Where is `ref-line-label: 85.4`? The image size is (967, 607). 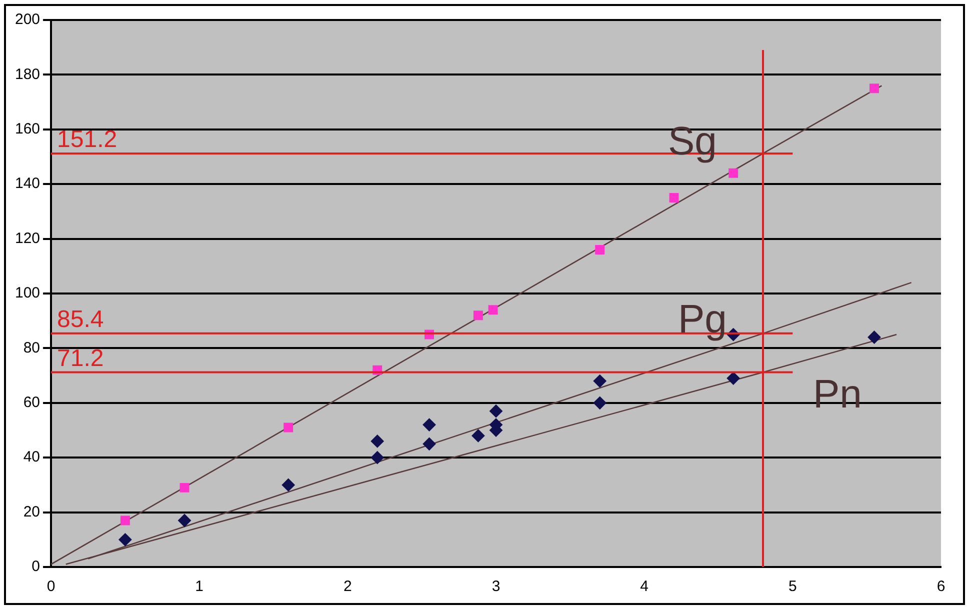
ref-line-label: 85.4 is located at coordinates (80, 320).